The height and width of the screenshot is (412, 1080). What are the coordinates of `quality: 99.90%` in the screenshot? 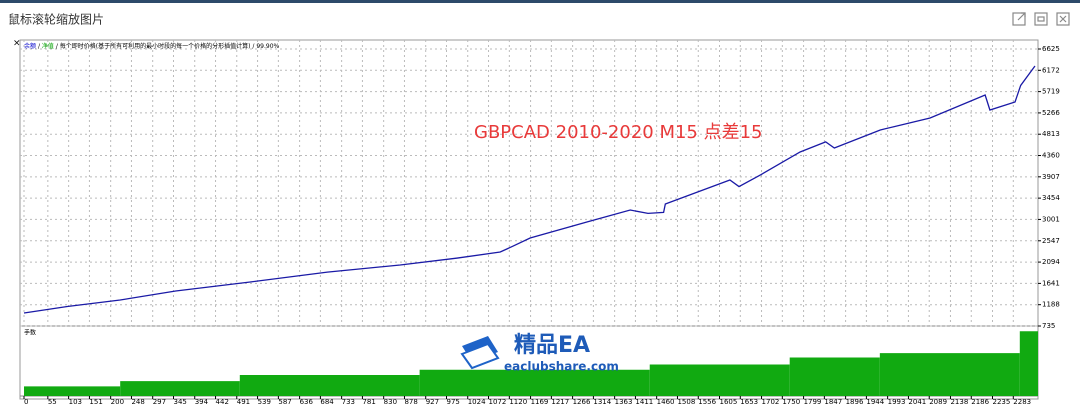 It's located at (267, 46).